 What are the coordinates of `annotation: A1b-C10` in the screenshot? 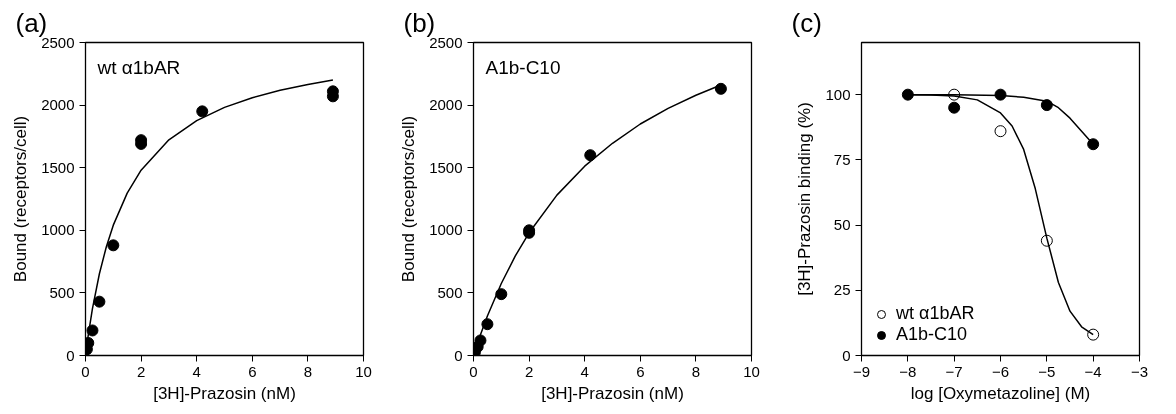 It's located at (523, 67).